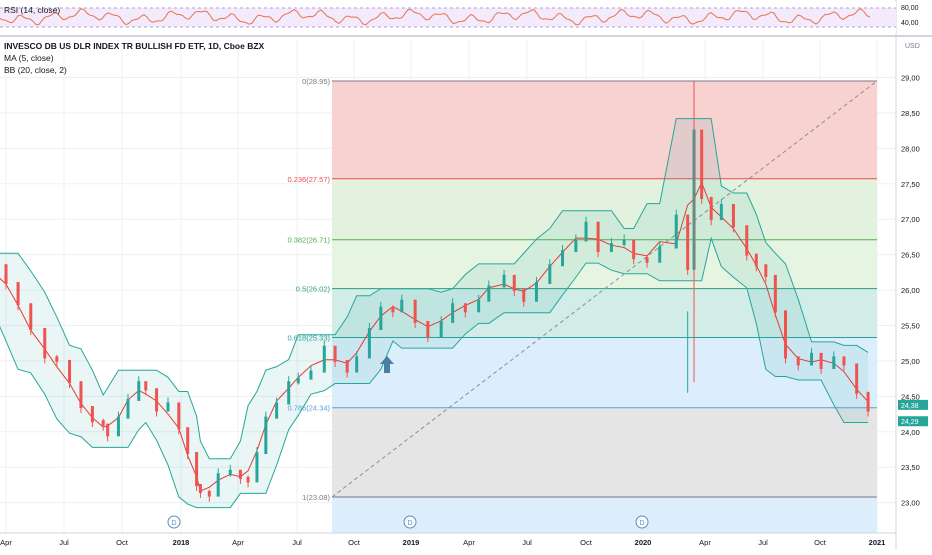  What do you see at coordinates (308, 408) in the screenshot?
I see `fib-level-label: 0.786(24.34)` at bounding box center [308, 408].